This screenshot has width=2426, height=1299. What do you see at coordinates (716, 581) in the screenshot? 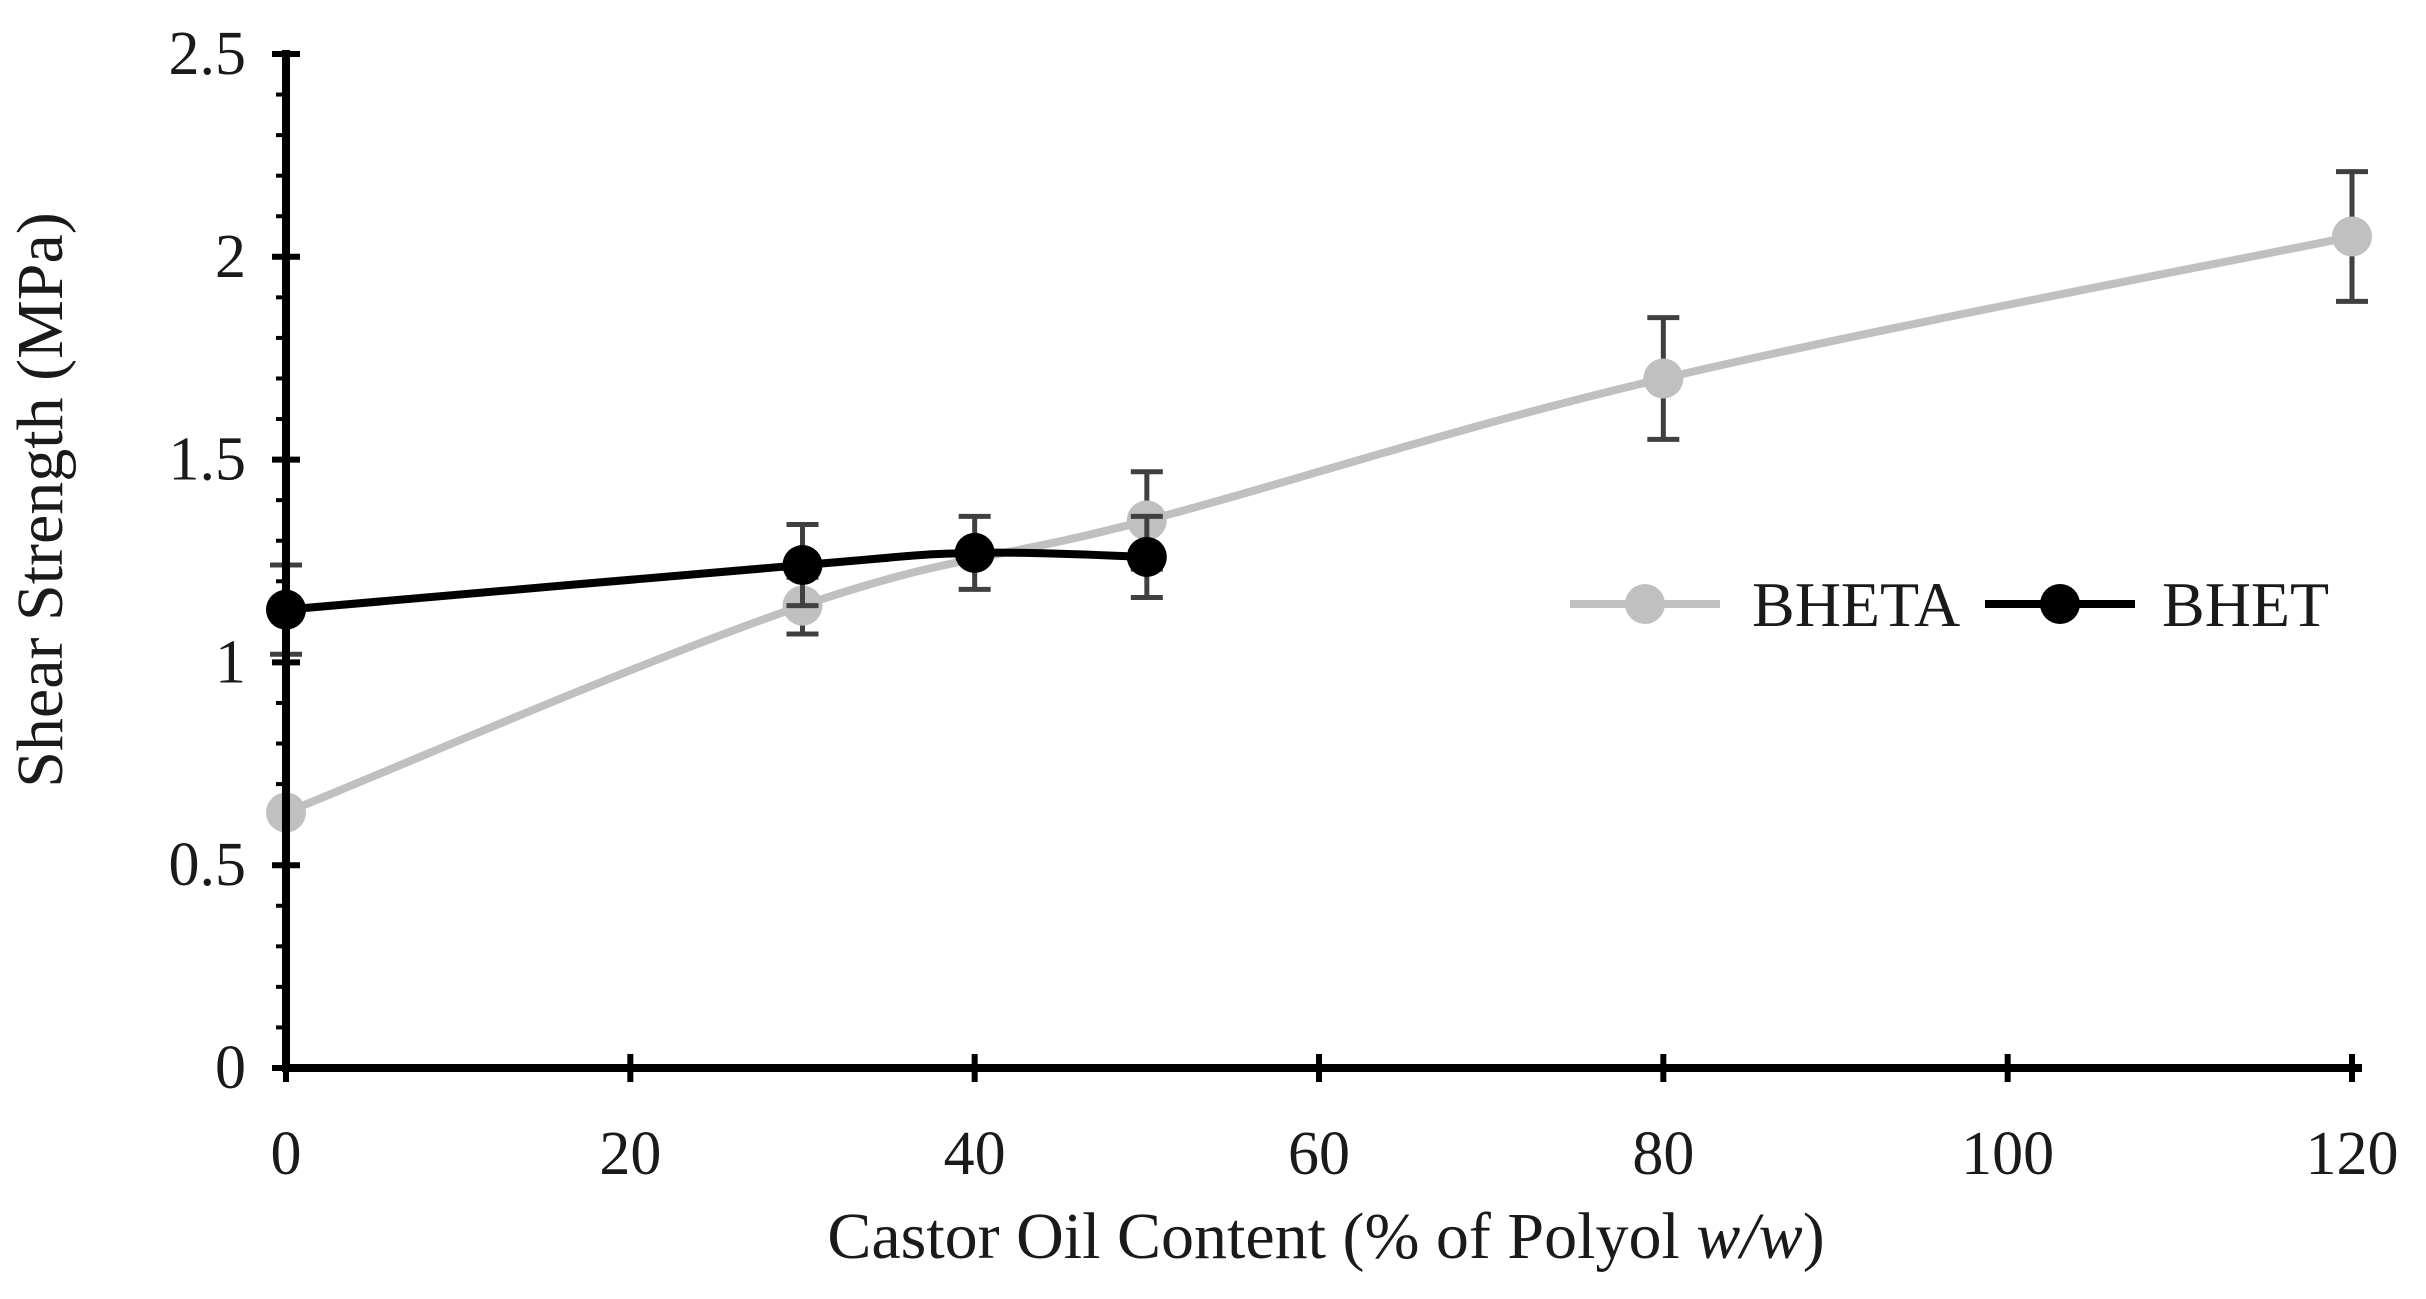
I see `series-line-bhet` at bounding box center [716, 581].